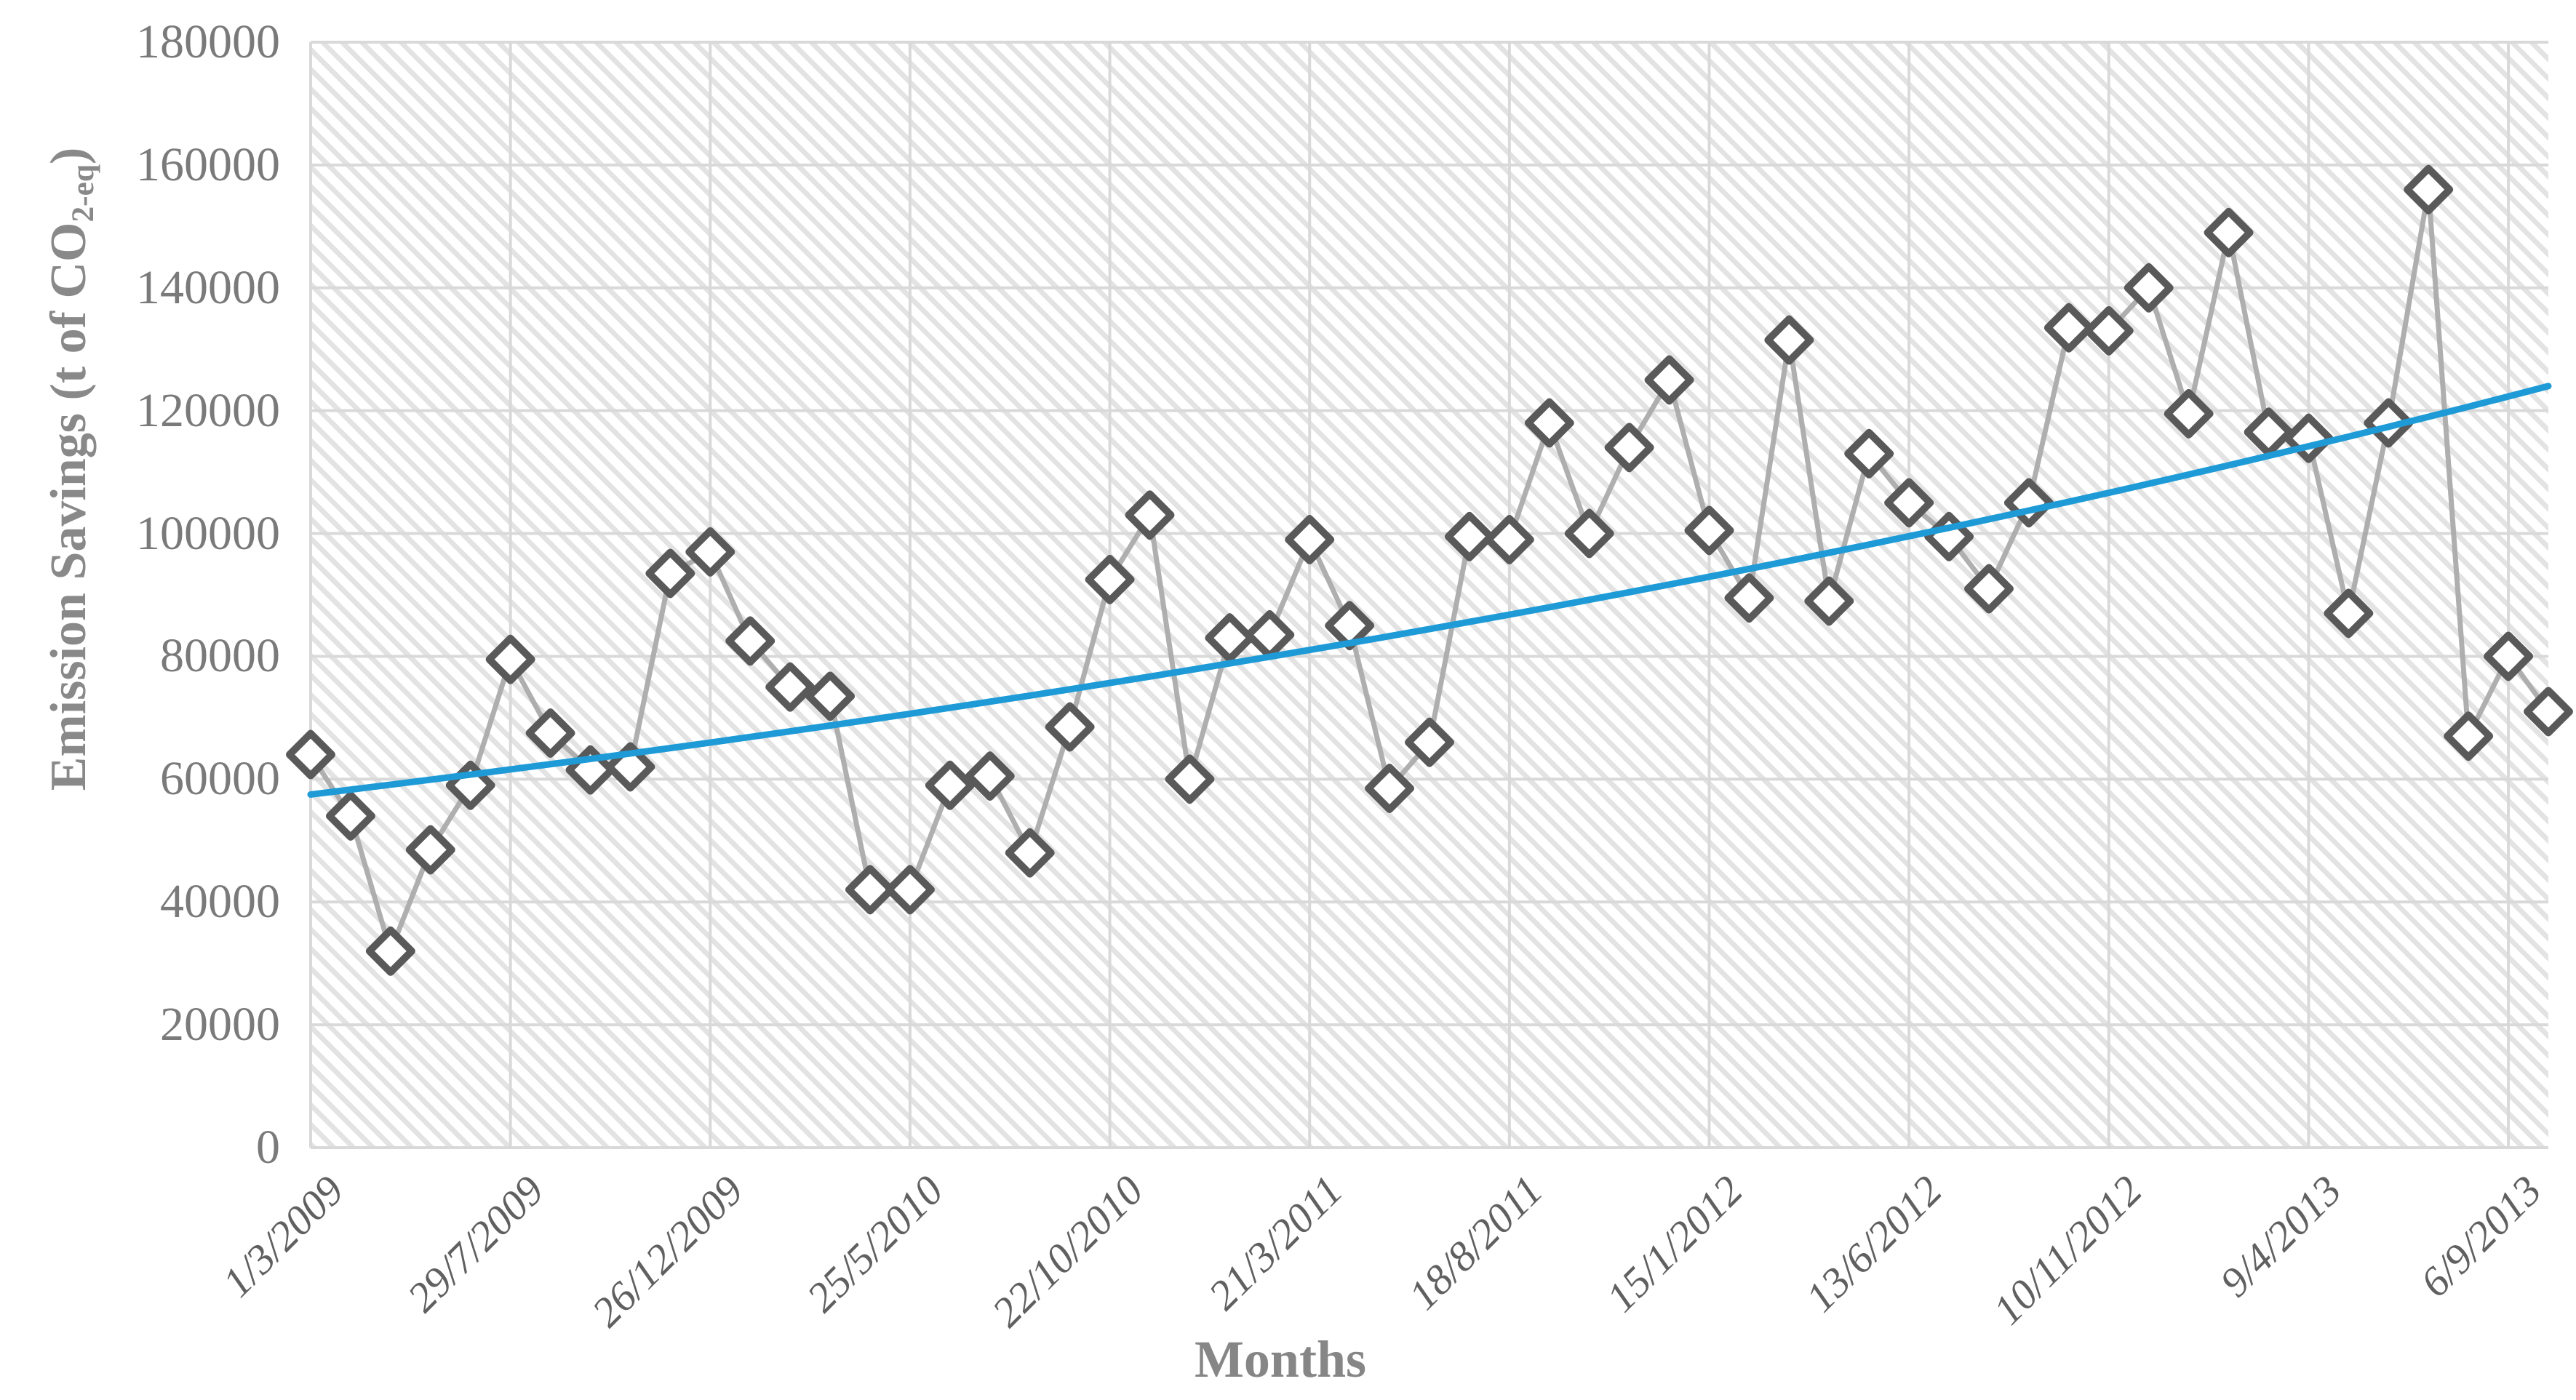 The image size is (2576, 1400). What do you see at coordinates (1280, 1359) in the screenshot?
I see `x-axis-title: Months` at bounding box center [1280, 1359].